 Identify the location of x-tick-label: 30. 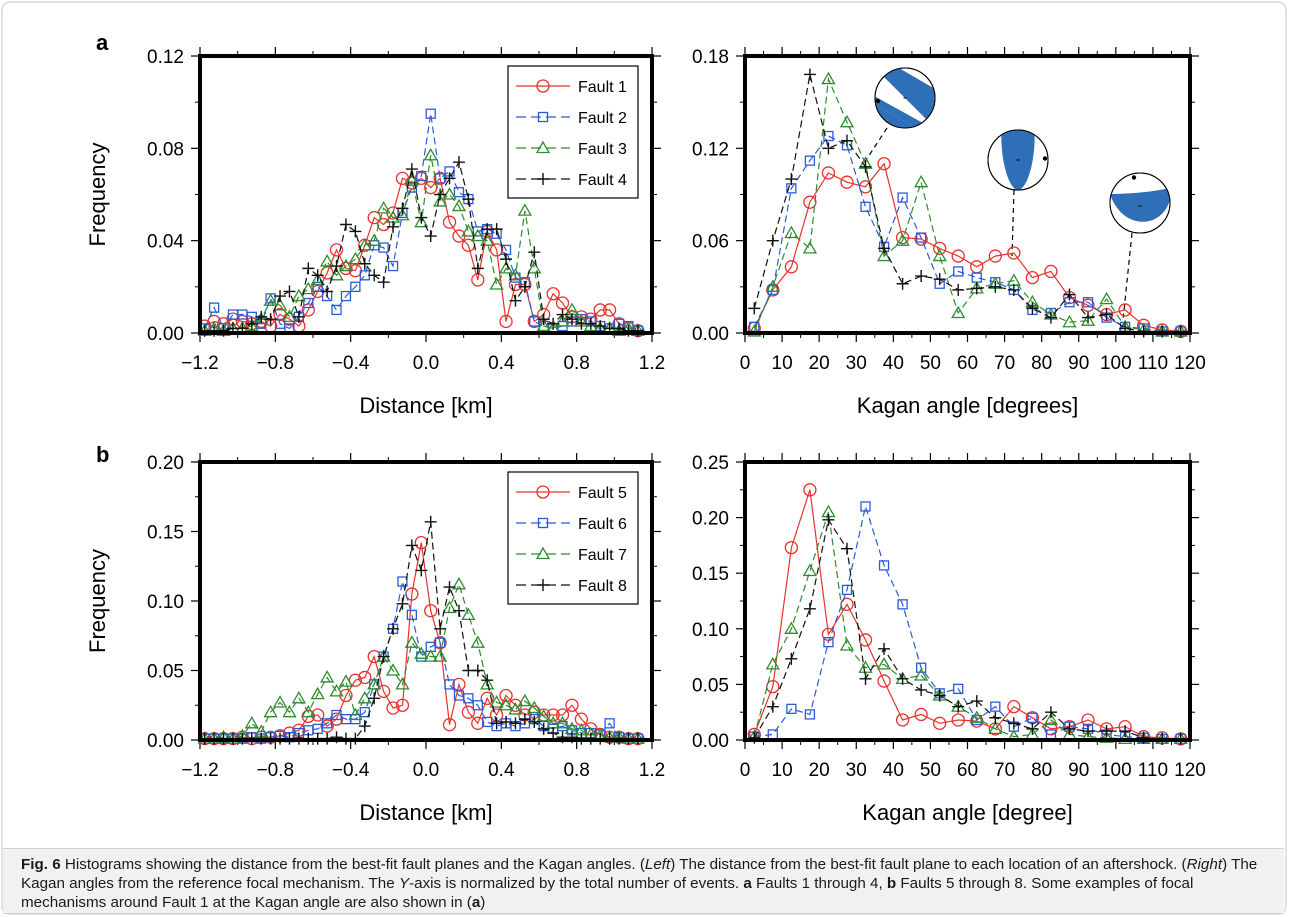
(856, 770).